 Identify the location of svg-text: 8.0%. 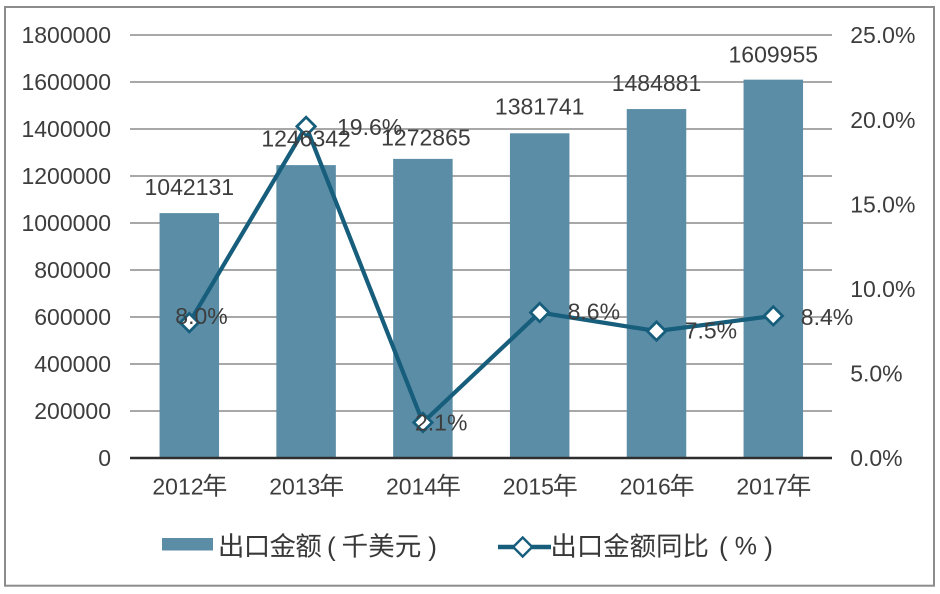
(201, 316).